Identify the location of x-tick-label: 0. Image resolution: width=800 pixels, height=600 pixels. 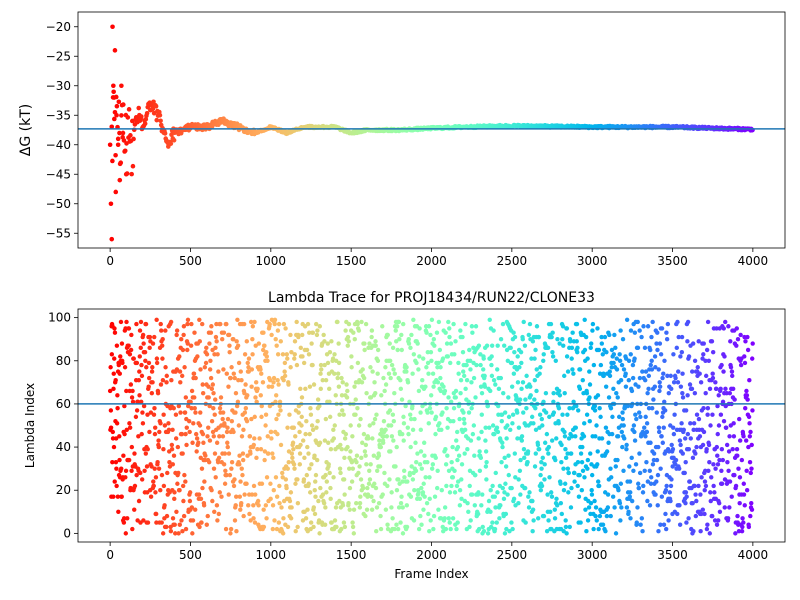
(110, 261).